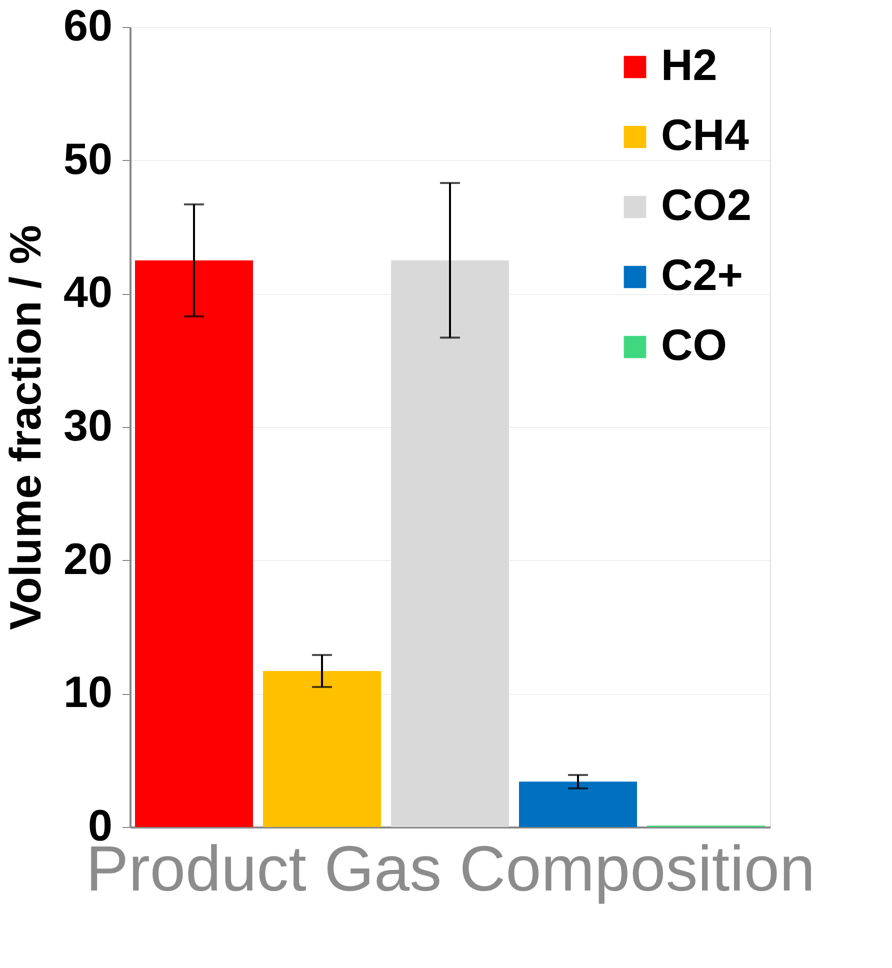  What do you see at coordinates (88, 26) in the screenshot?
I see `y-tick-label: 60` at bounding box center [88, 26].